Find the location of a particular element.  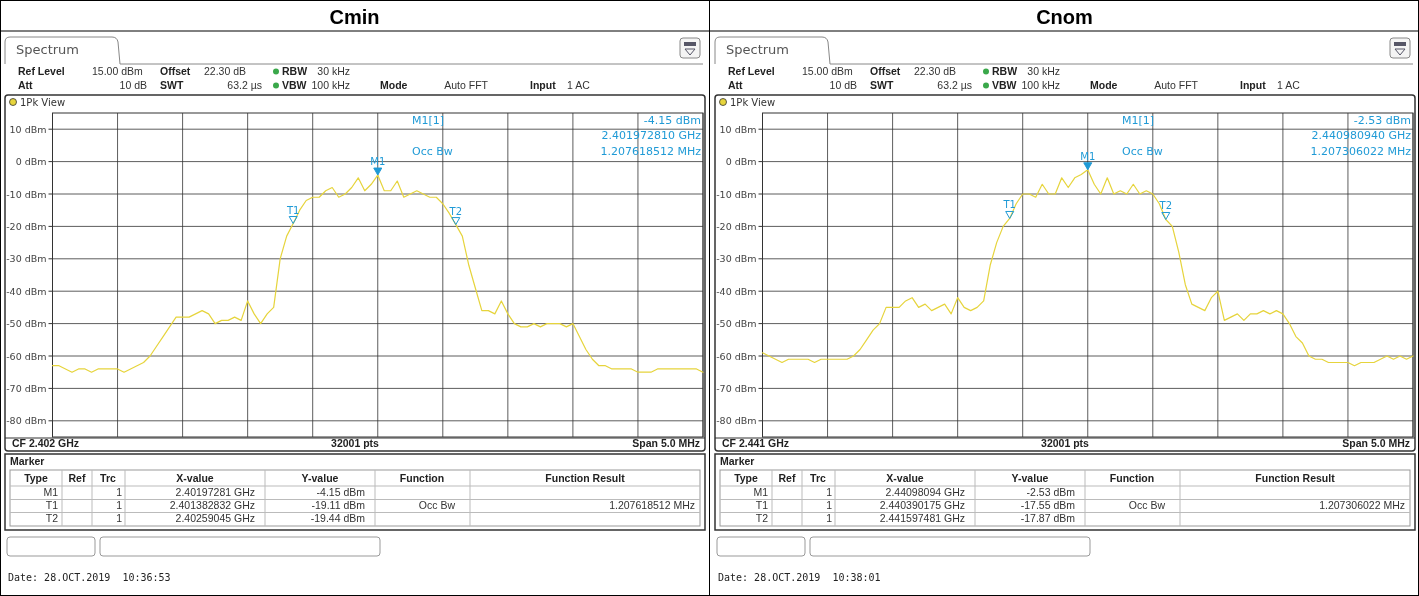

text: X-value is located at coordinates (905, 478).